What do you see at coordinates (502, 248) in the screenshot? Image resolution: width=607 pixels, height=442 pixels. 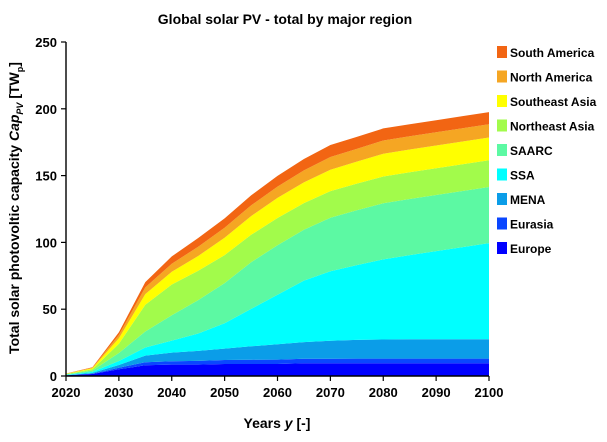 I see `legend-swatch-europe` at bounding box center [502, 248].